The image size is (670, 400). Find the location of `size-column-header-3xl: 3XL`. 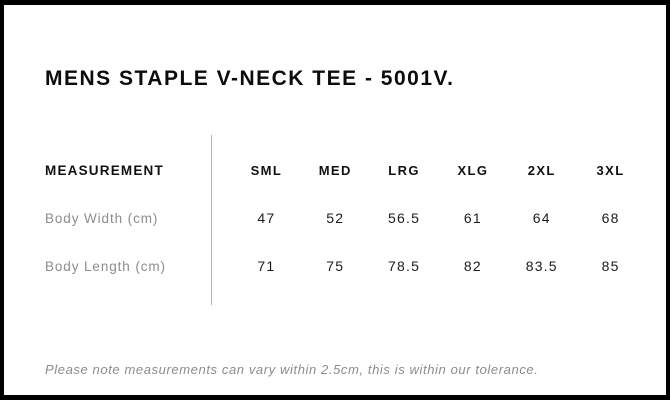

size-column-header-3xl: 3XL is located at coordinates (610, 170).